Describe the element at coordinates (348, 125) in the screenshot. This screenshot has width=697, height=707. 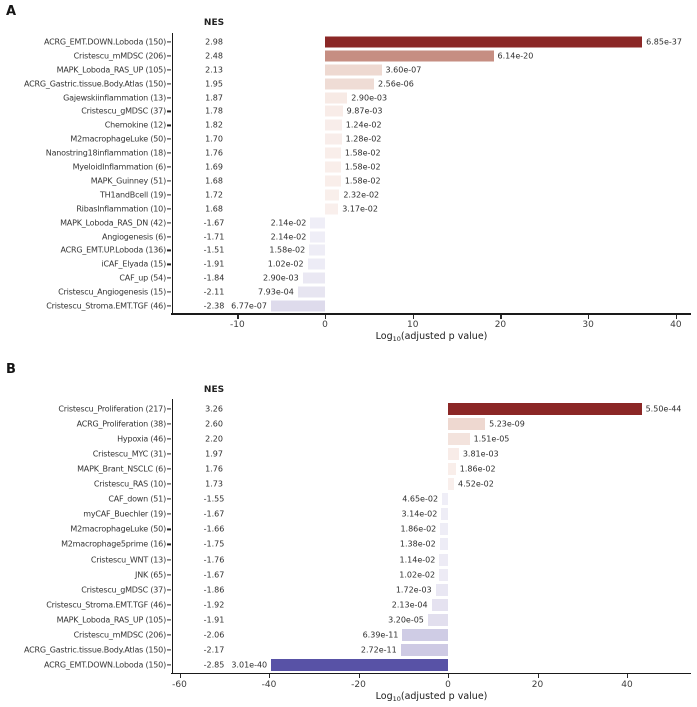
I see `bar-row: Chemokine (12) 1.82 1.24e-02` at that location.